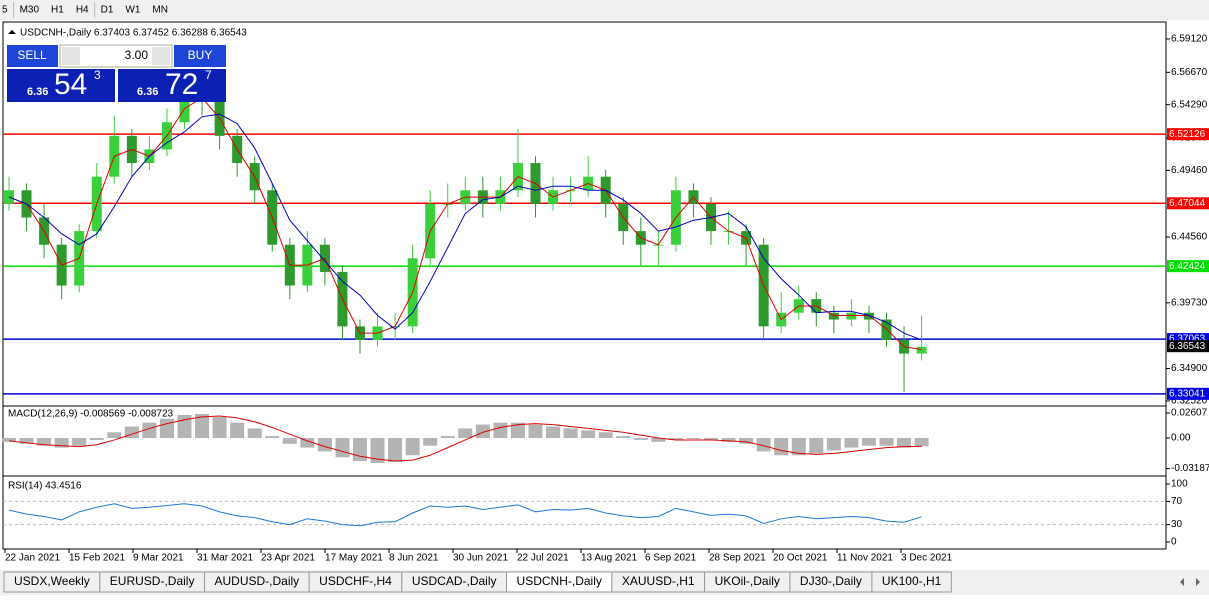  Describe the element at coordinates (865, 558) in the screenshot. I see `x-tick-label: 11 Nov 2021` at that location.